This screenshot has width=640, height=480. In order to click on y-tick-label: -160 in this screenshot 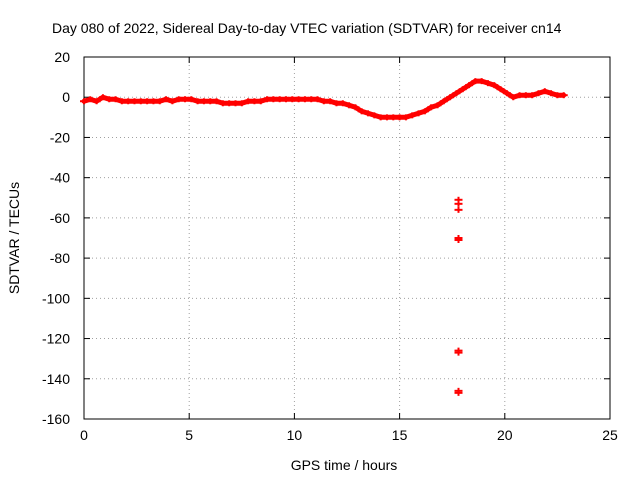, I will do `click(56, 419)`.